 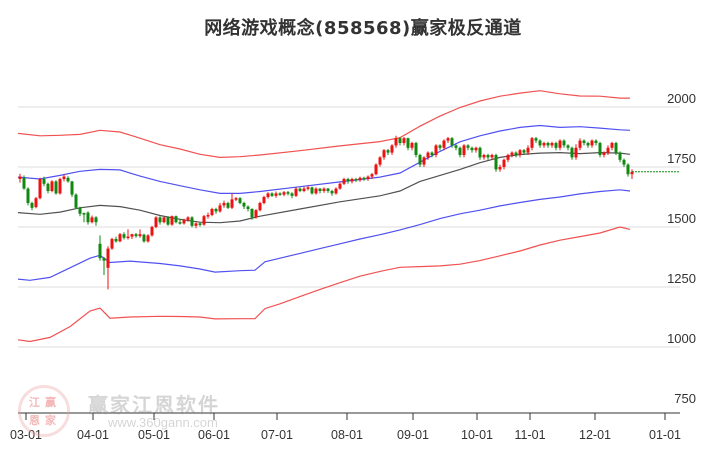 What do you see at coordinates (477, 435) in the screenshot?
I see `x-tick-label: 10-01` at bounding box center [477, 435].